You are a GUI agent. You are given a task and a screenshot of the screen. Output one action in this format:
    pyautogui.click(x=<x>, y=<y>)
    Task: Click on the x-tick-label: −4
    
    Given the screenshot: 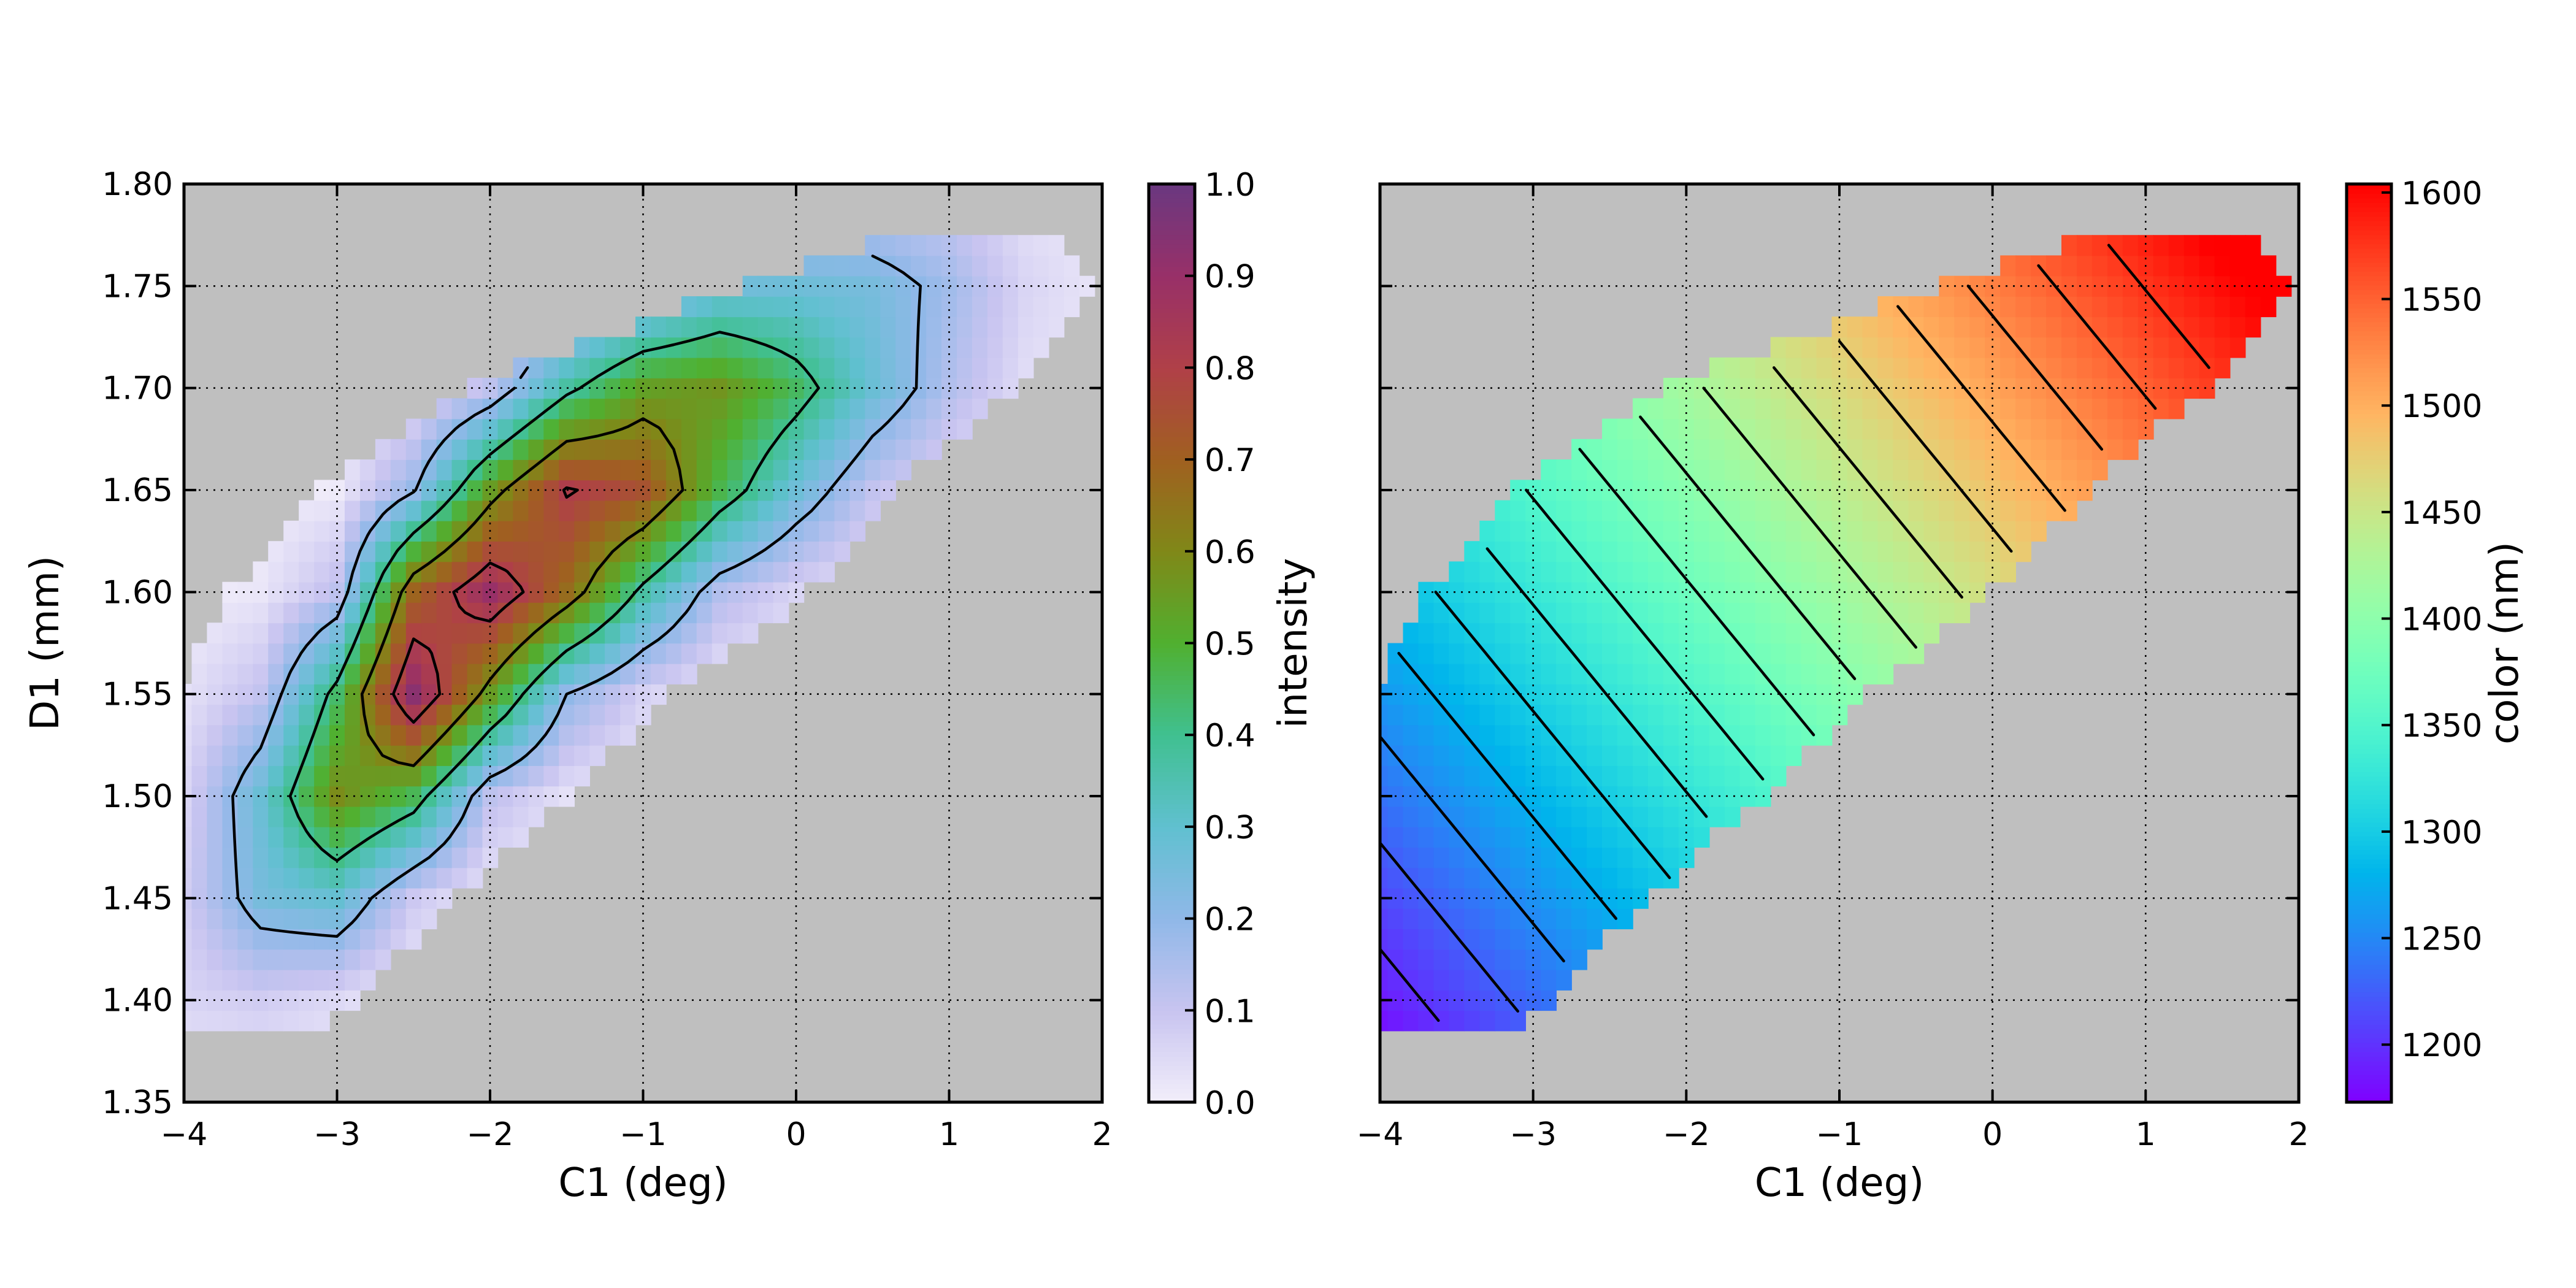 What is the action you would take?
    pyautogui.click(x=1380, y=1134)
    